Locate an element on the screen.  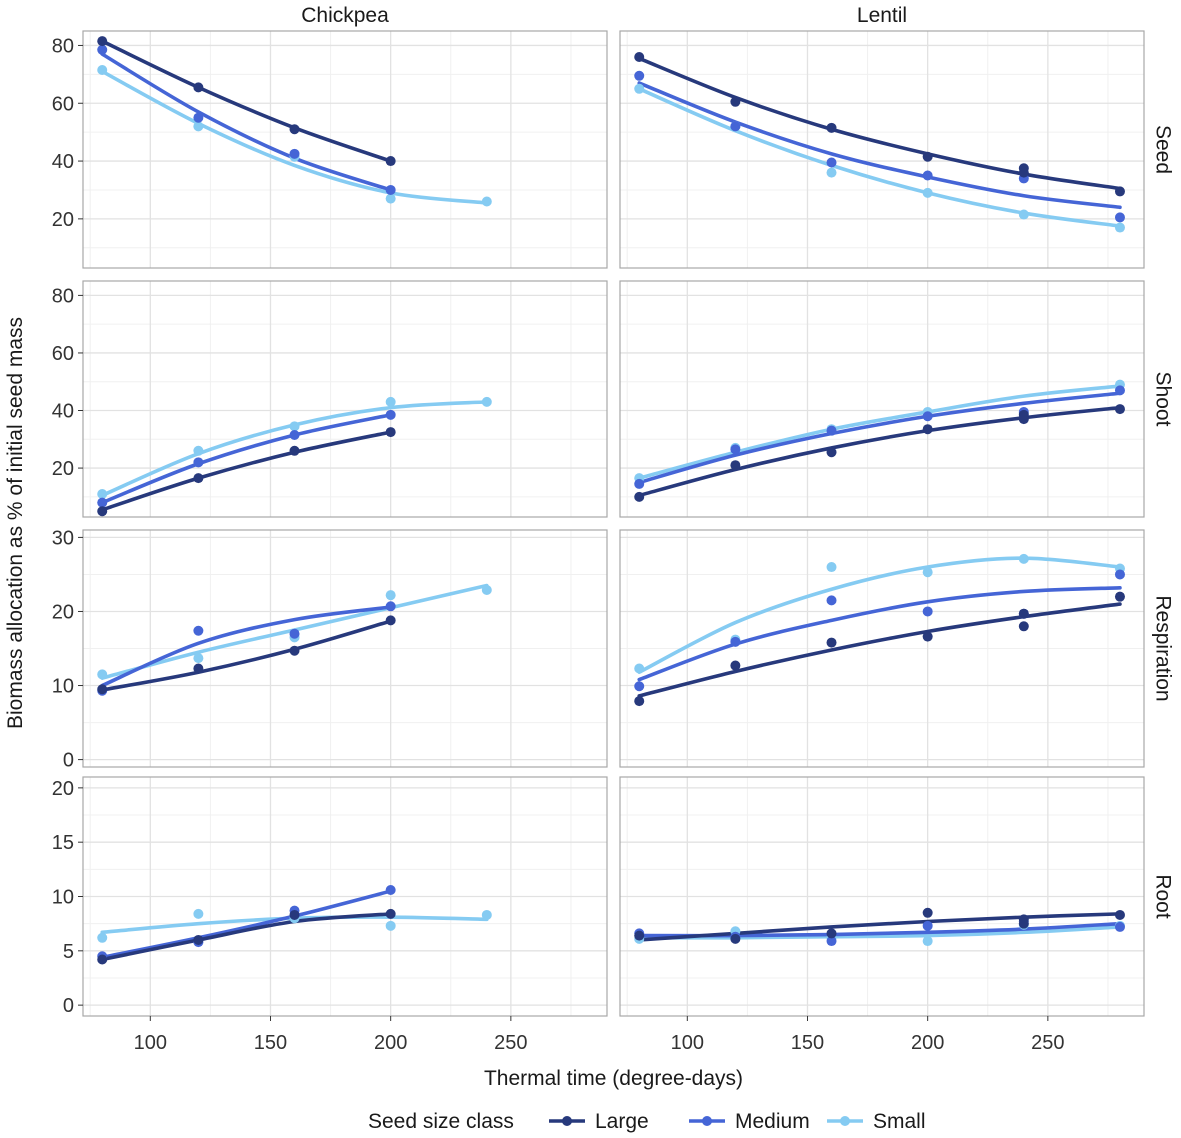
y-tick-label: 15 is located at coordinates (63, 843).